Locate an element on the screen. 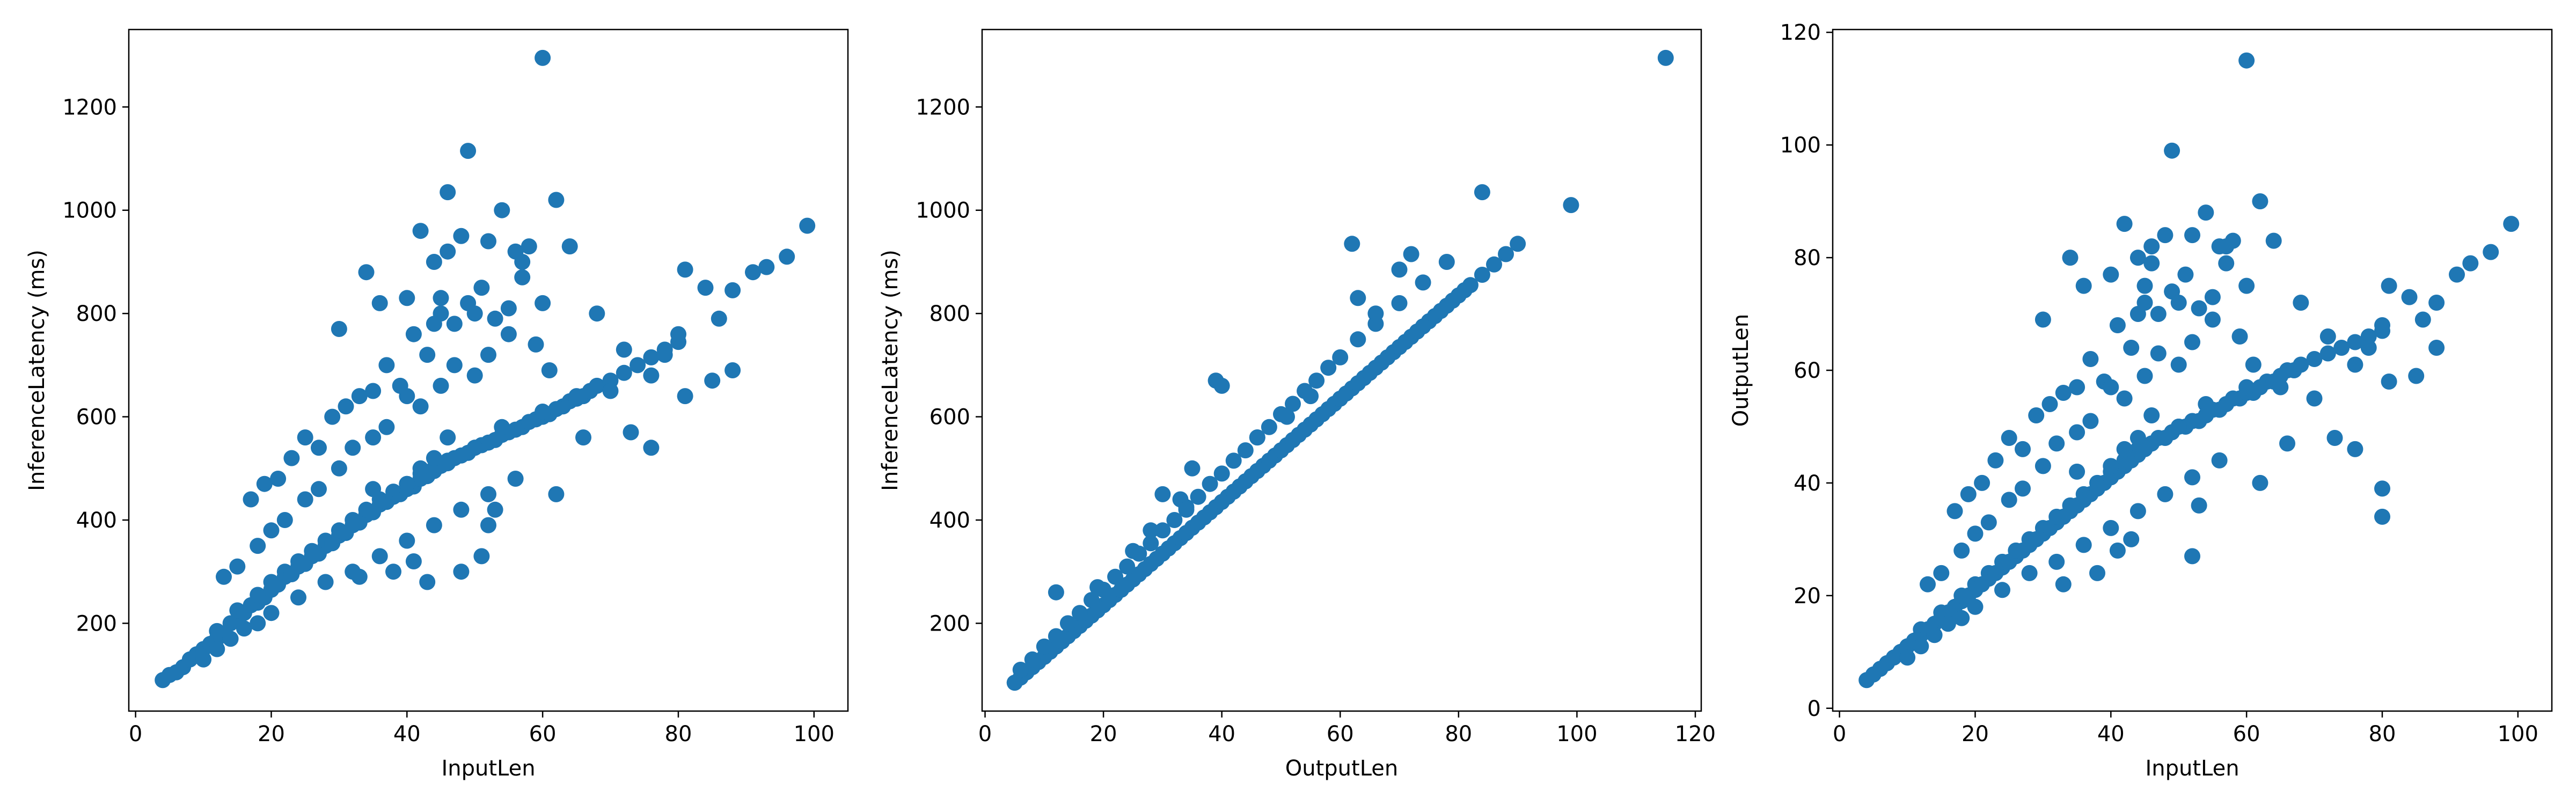 The width and height of the screenshot is (2576, 805). y-tick-label: 400 is located at coordinates (96, 520).